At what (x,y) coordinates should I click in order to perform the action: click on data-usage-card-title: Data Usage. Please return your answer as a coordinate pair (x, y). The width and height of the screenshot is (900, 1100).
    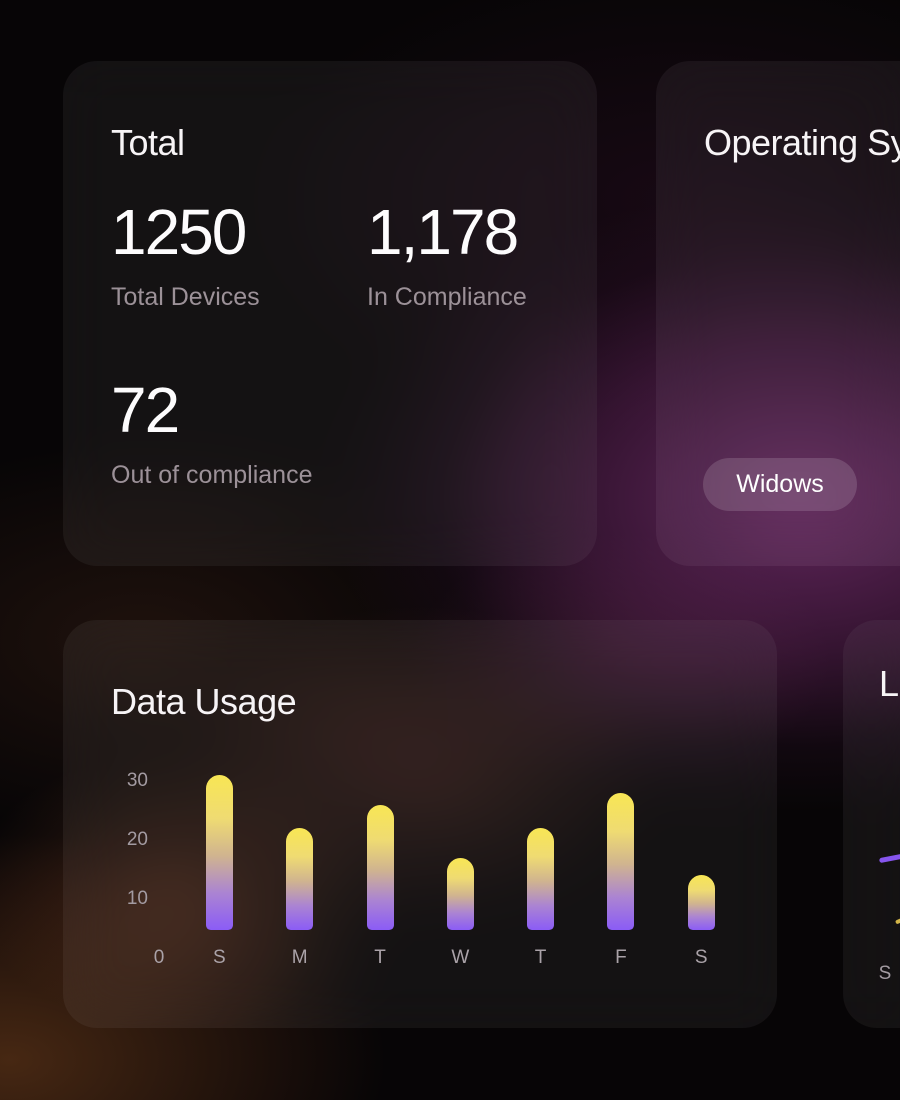
    Looking at the image, I should click on (204, 701).